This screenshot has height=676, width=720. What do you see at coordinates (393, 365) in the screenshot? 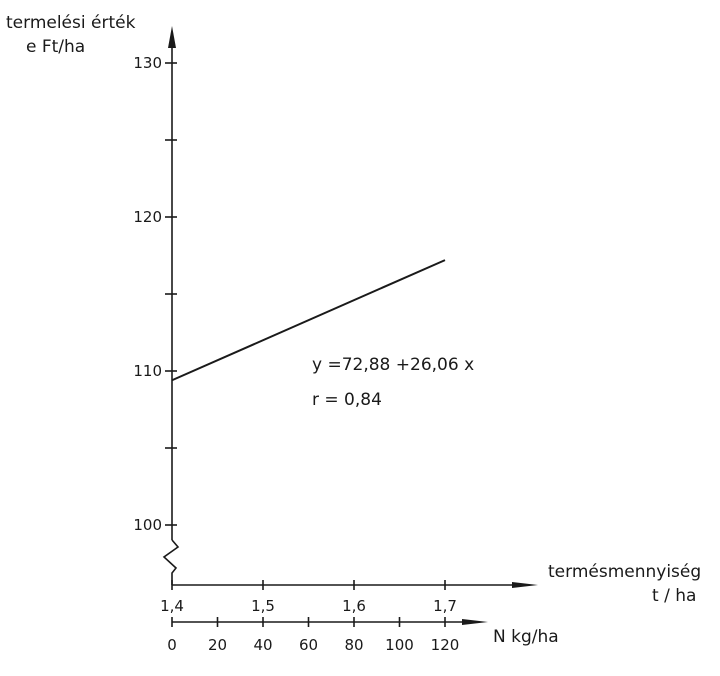
I see `regression-equation: y =72,88 +26,06 x` at bounding box center [393, 365].